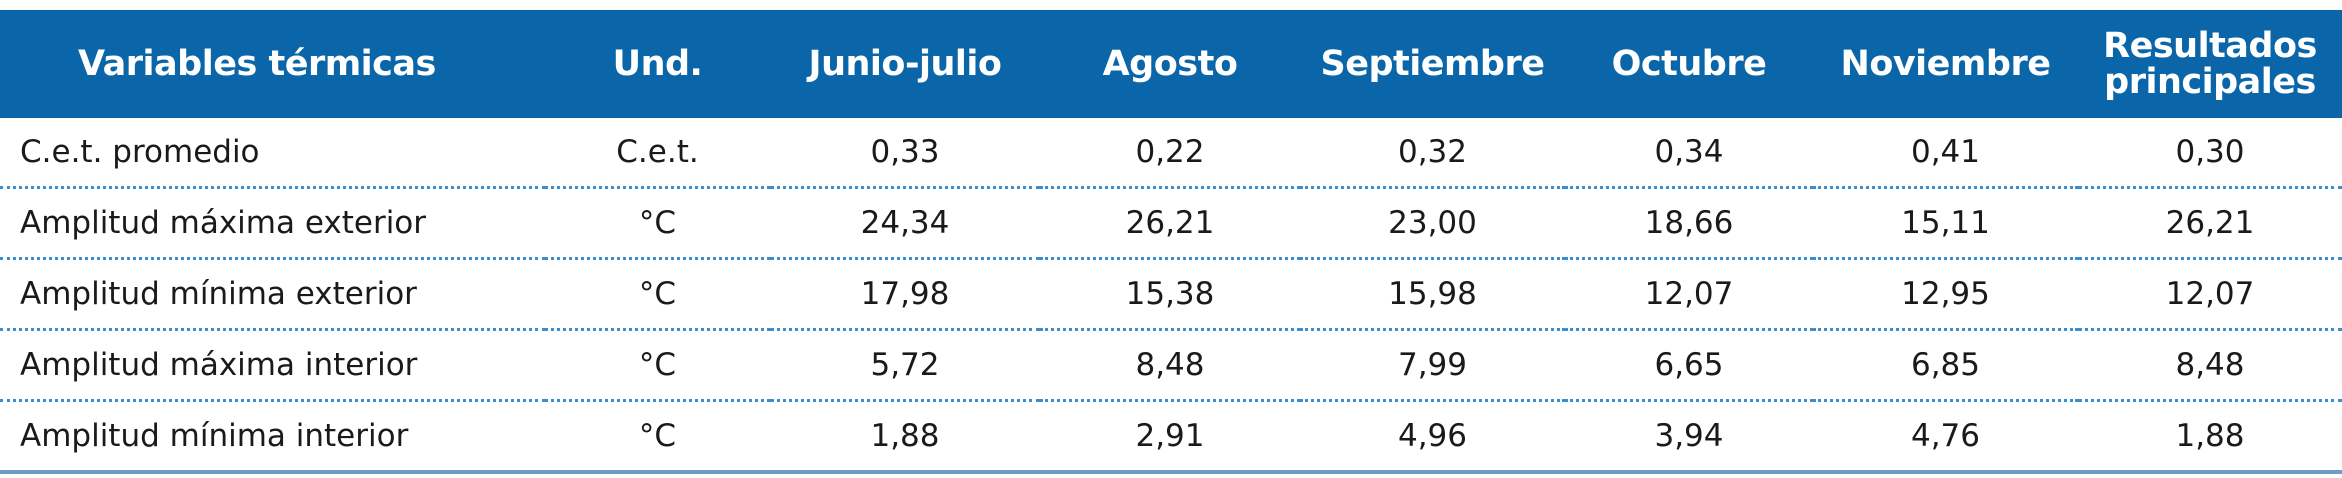 The image size is (2342, 478). I want to click on cell-resultados: 1,88, so click(2210, 437).